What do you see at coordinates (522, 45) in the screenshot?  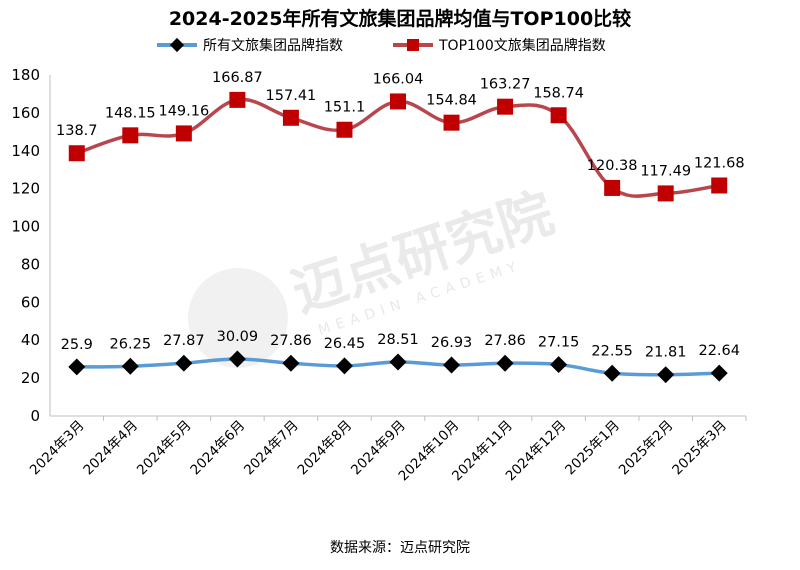 I see `legend-label-top100: TOP100文旅集团品牌指数` at bounding box center [522, 45].